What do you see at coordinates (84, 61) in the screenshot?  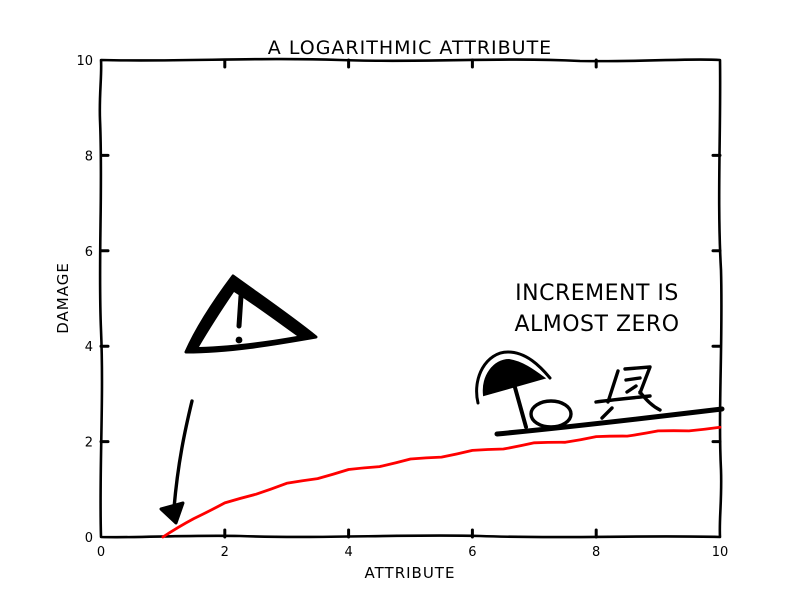 I see `y-tick-label-10: 10` at bounding box center [84, 61].